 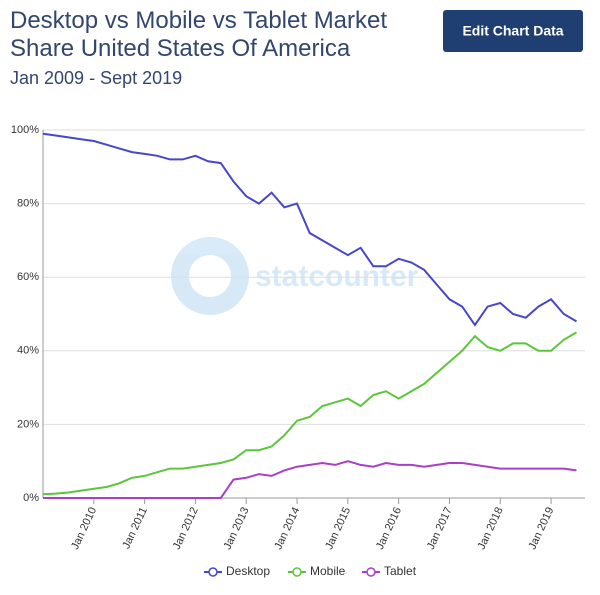 I want to click on x-tick-label: Jan 2017, so click(x=440, y=528).